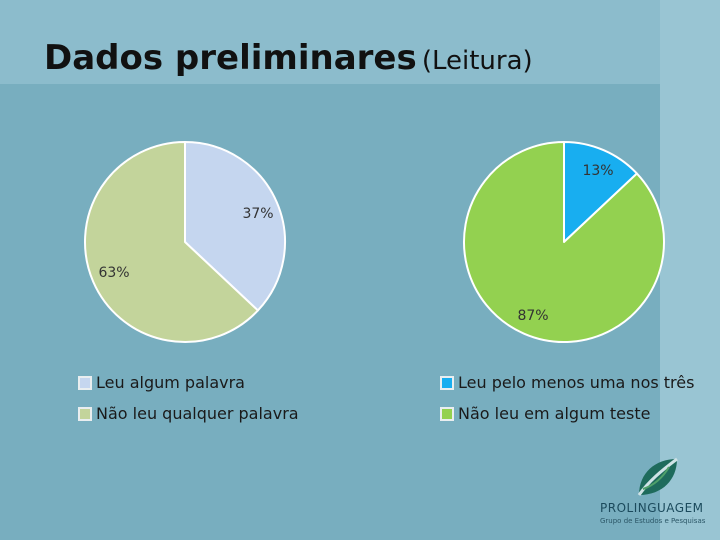 The image size is (720, 540). I want to click on leaf-logo-icon, so click(657, 476).